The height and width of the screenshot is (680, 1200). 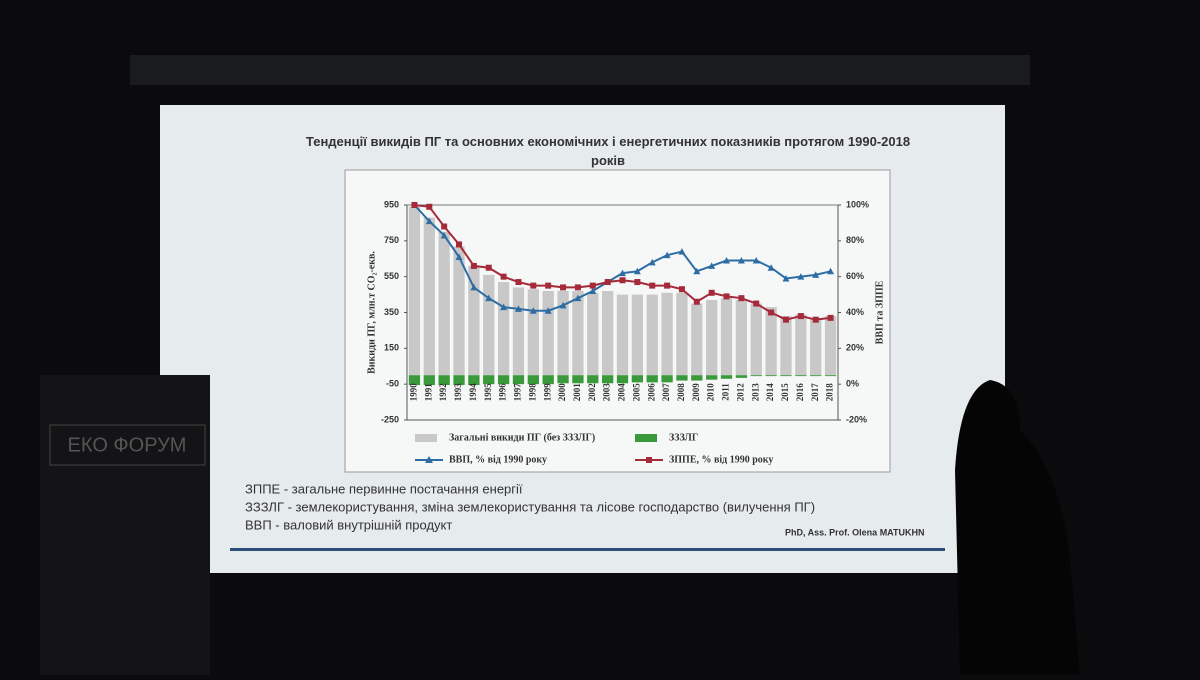 I want to click on x-tick-label: 1996, so click(x=503, y=392).